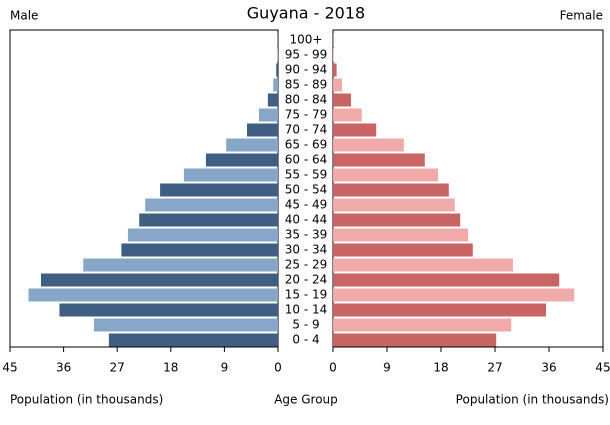 The height and width of the screenshot is (425, 610). What do you see at coordinates (306, 55) in the screenshot?
I see `category-label: 95 - 99` at bounding box center [306, 55].